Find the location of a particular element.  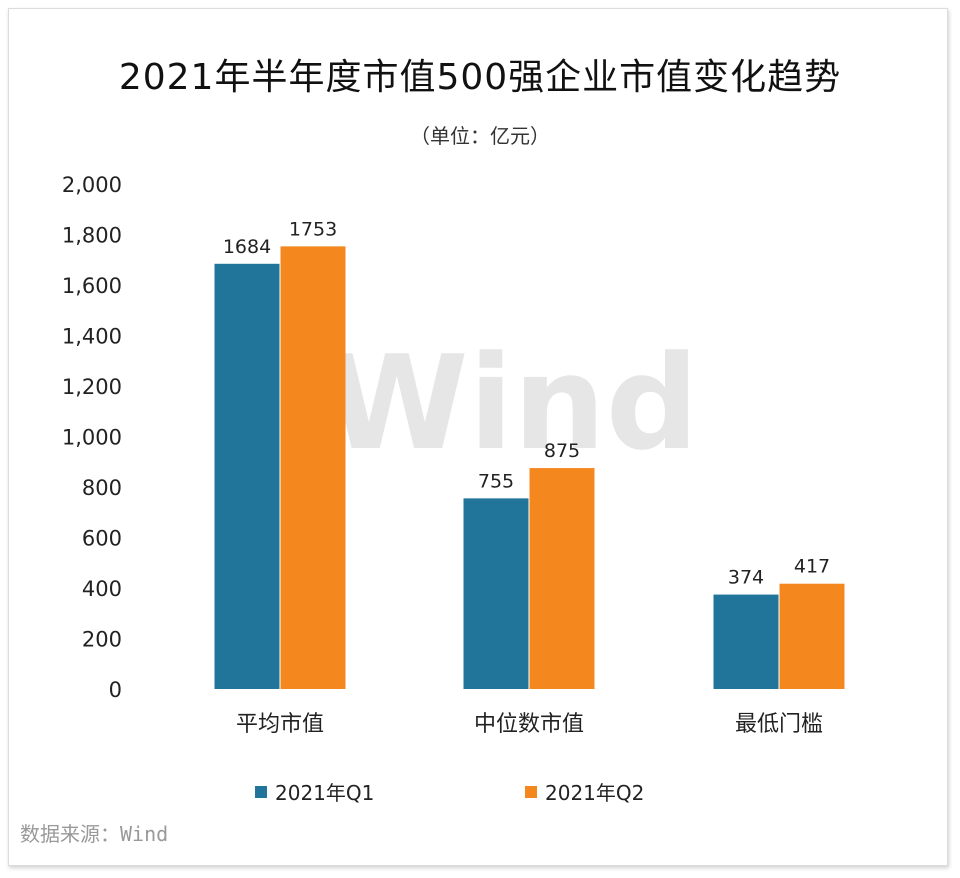

legend-item-q1: 2021年Q1 is located at coordinates (314, 791).